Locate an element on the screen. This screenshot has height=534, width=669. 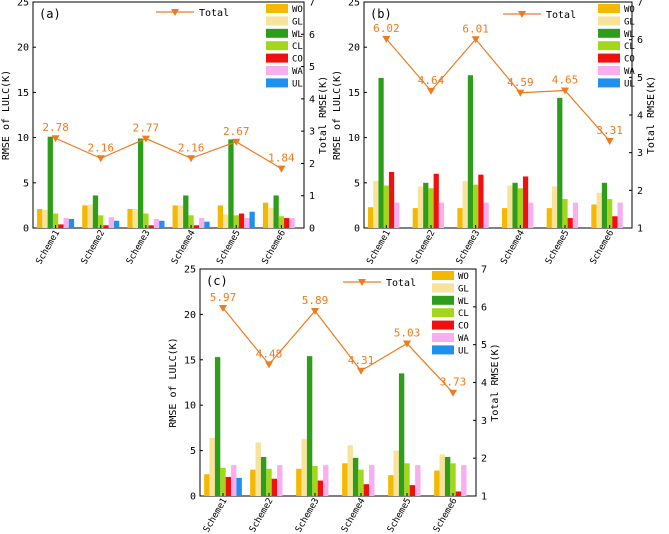
legend-total-marker is located at coordinates (522, 14).